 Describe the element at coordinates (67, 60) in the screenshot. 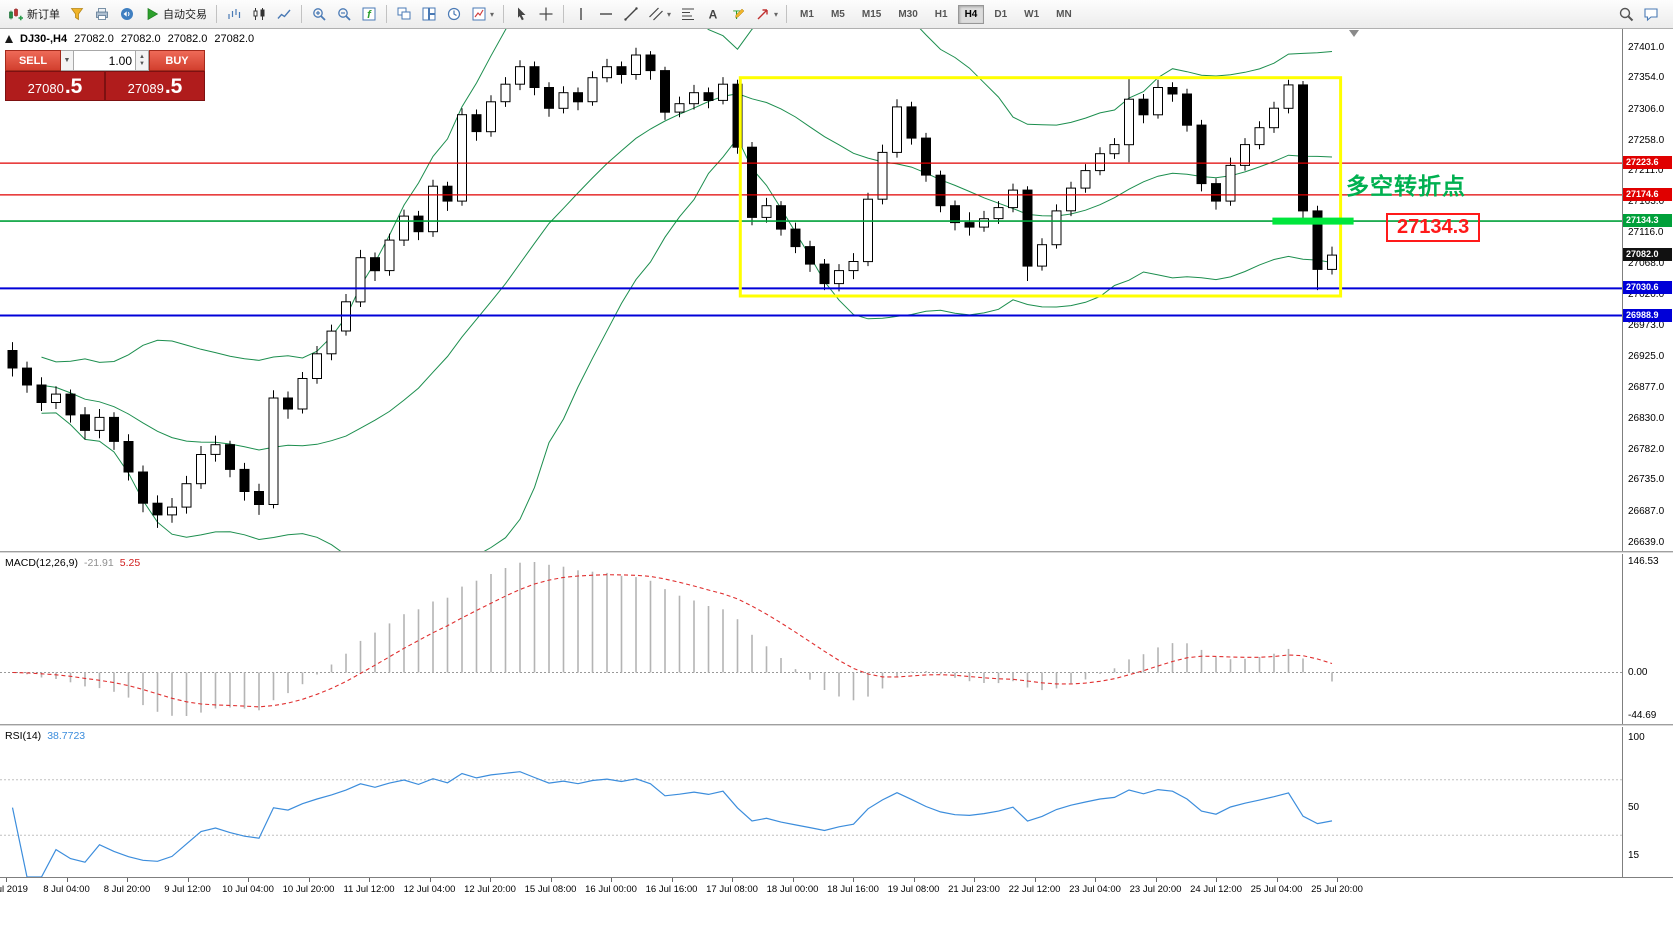

I see `lot-dropdown-button: ▼` at that location.